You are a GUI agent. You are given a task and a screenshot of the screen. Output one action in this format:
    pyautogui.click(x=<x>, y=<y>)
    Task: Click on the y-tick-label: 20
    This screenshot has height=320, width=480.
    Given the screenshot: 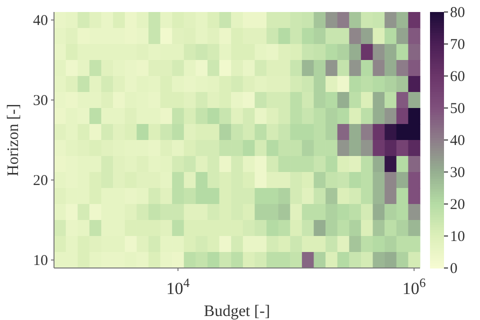 What is the action you would take?
    pyautogui.click(x=40, y=181)
    